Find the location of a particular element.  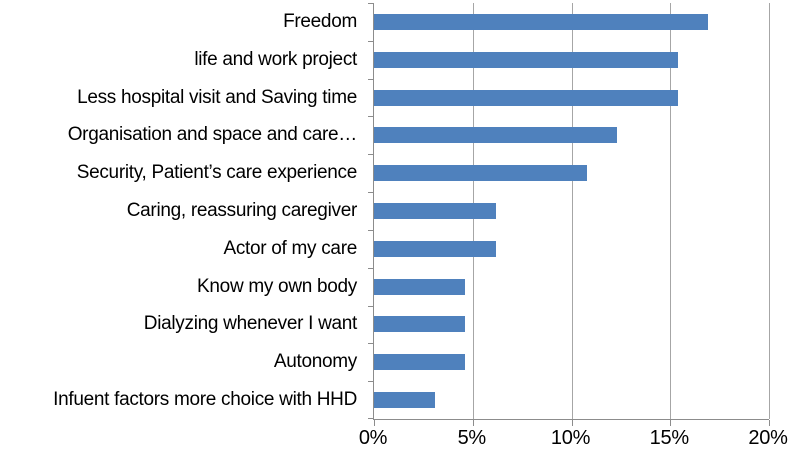

category-label: Infuent factors more choice with HHD is located at coordinates (205, 400).